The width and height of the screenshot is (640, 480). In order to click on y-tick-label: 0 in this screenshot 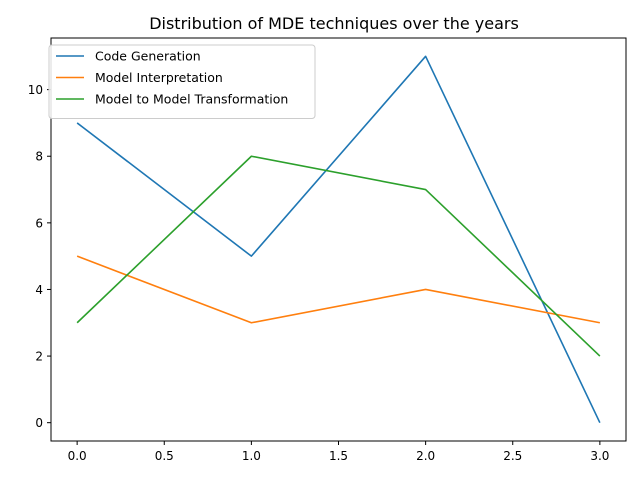, I will do `click(39, 423)`.